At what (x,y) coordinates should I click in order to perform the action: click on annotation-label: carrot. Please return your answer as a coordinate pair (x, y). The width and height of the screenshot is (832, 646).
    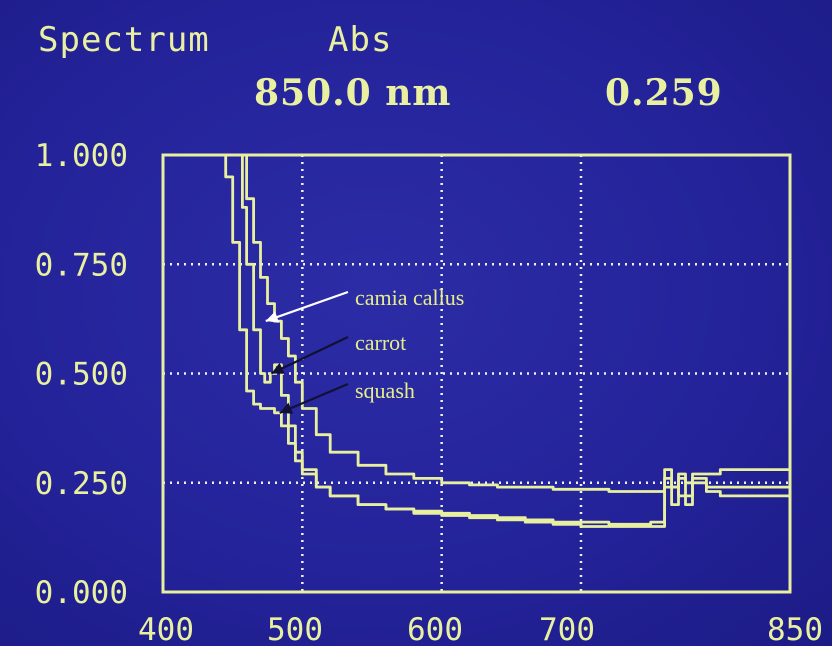
    Looking at the image, I should click on (380, 342).